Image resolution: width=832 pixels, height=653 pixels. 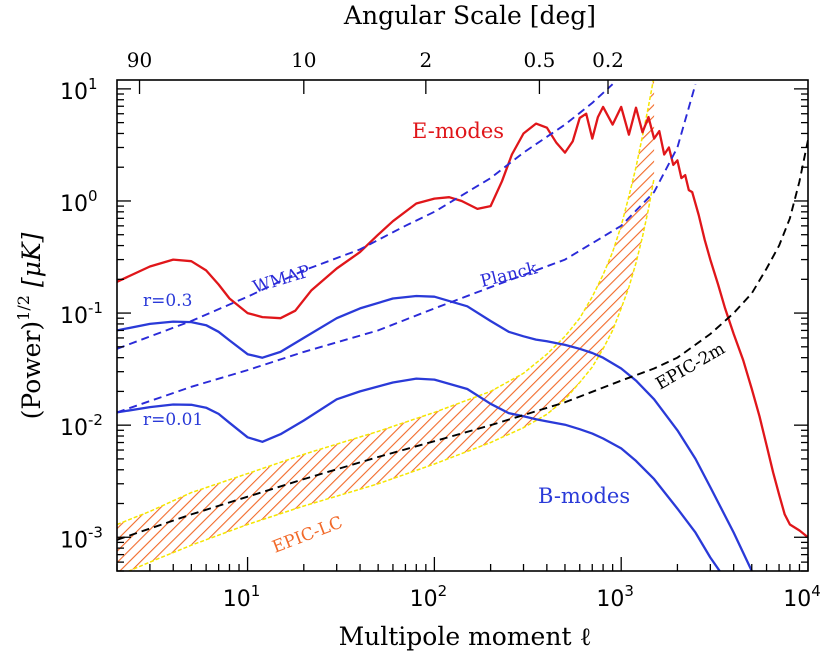 What do you see at coordinates (31, 370) in the screenshot?
I see `y-axis-title-main: (Power)` at bounding box center [31, 370].